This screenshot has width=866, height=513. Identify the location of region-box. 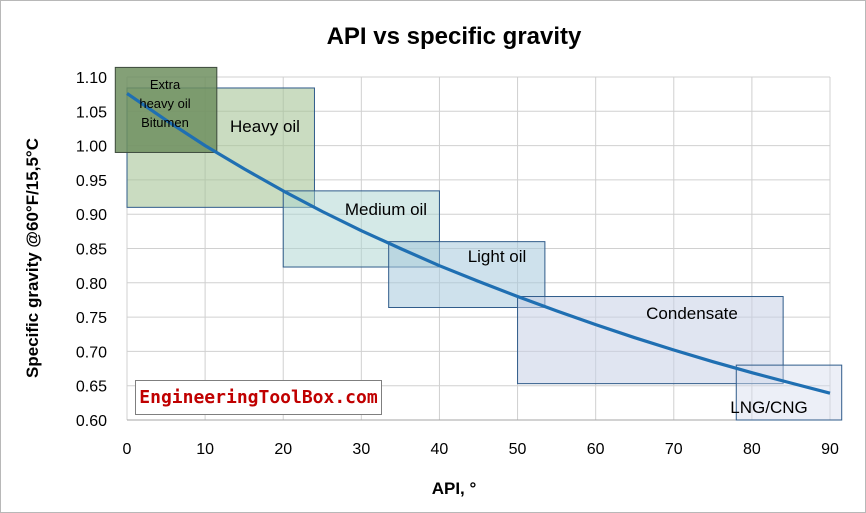
(166, 109).